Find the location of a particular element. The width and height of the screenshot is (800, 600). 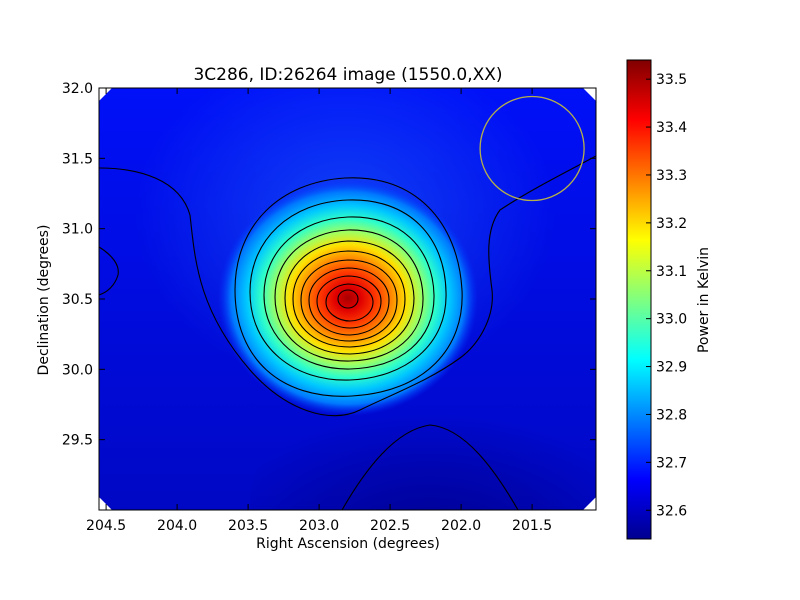

colorbar-tick-label: 33.4 is located at coordinates (671, 128).